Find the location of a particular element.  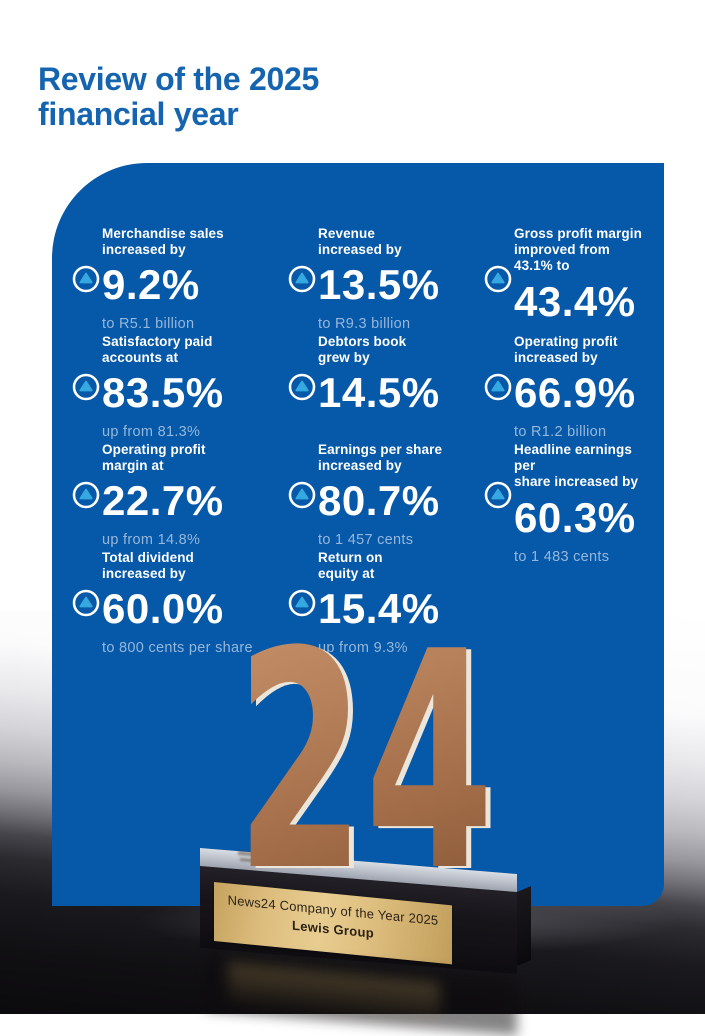

stat-label: Revenue increased by is located at coordinates (401, 242).